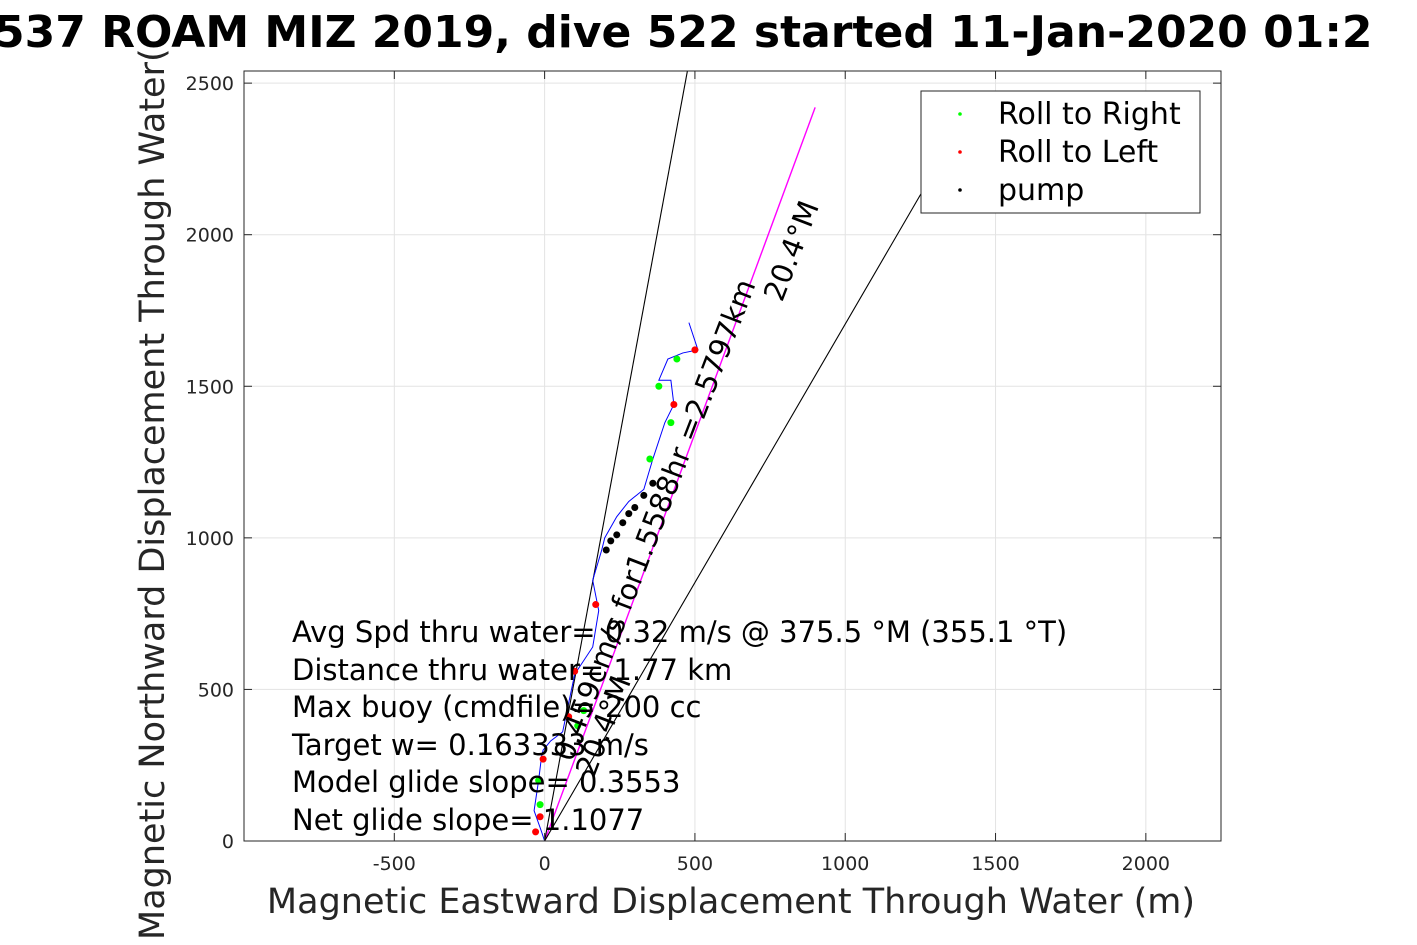 The height and width of the screenshot is (945, 1417). I want to click on y-tick-label: 1500, so click(210, 387).